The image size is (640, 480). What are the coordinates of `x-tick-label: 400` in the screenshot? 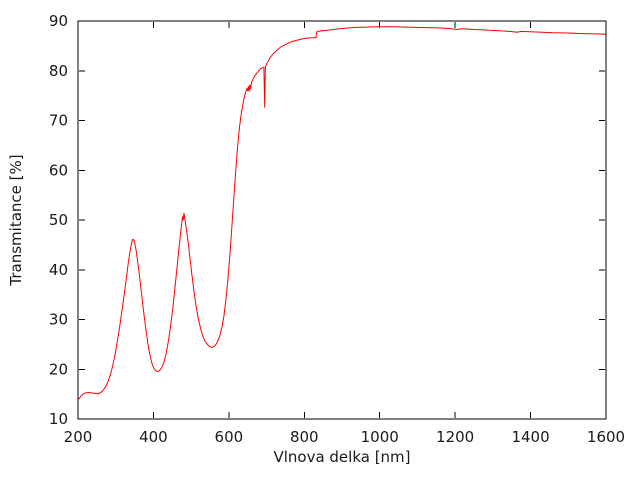 It's located at (153, 437).